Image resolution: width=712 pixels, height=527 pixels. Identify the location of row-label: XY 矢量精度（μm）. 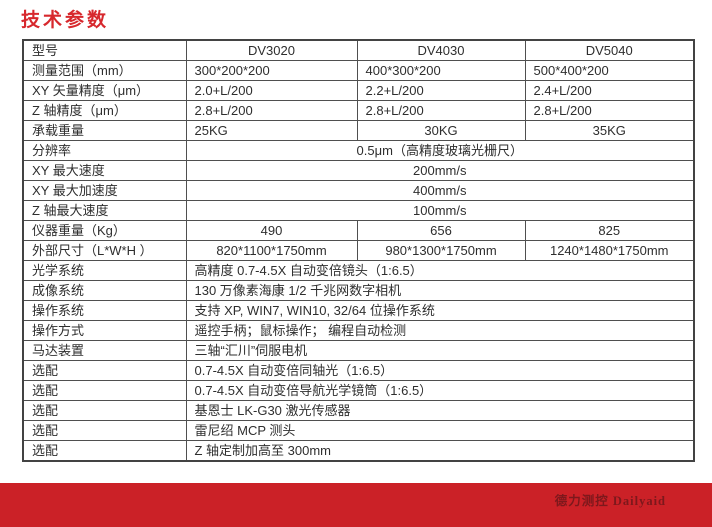
(104, 90).